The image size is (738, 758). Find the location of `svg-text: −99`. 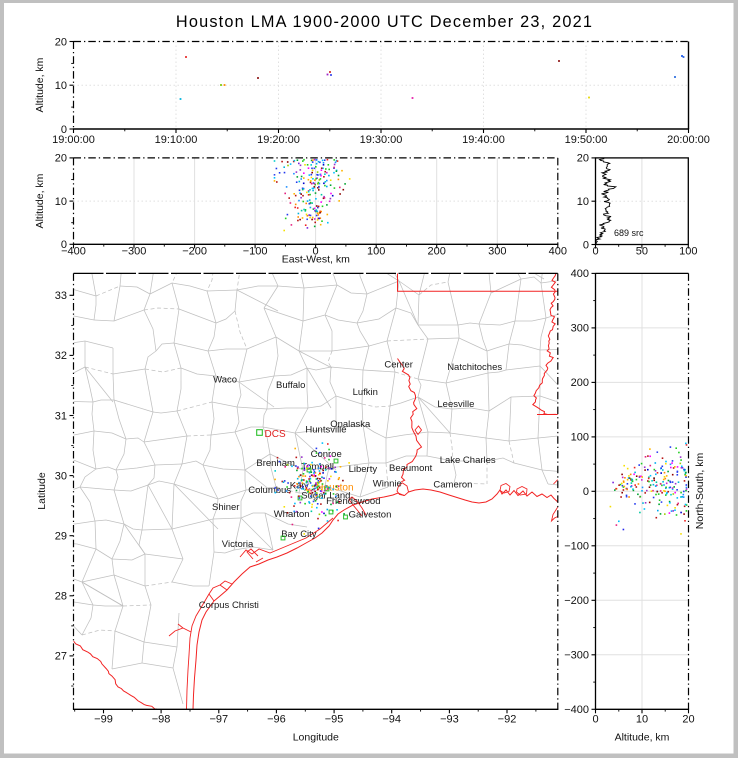

svg-text: −99 is located at coordinates (103, 720).